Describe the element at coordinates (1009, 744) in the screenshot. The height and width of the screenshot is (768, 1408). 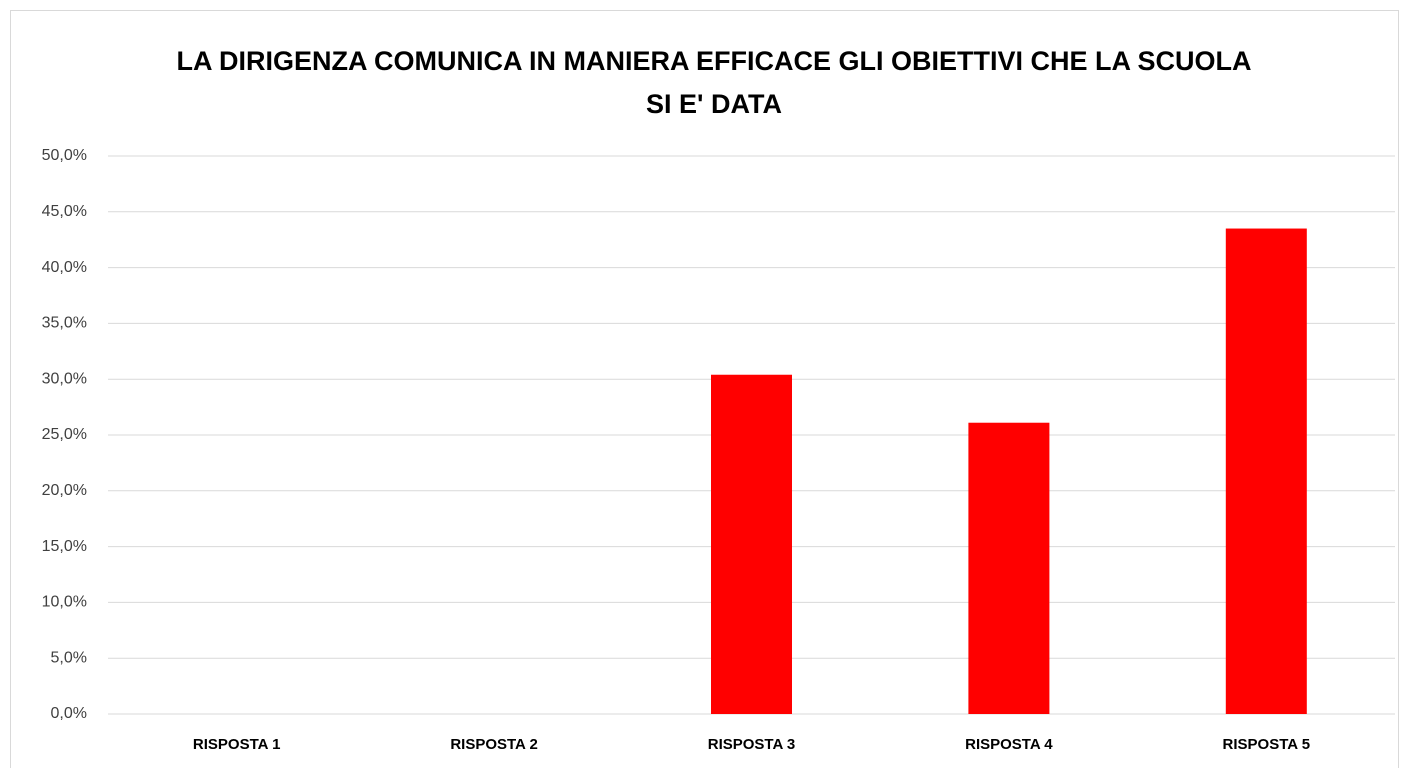
I see `x-tick-label: RISPOSTA 4` at that location.